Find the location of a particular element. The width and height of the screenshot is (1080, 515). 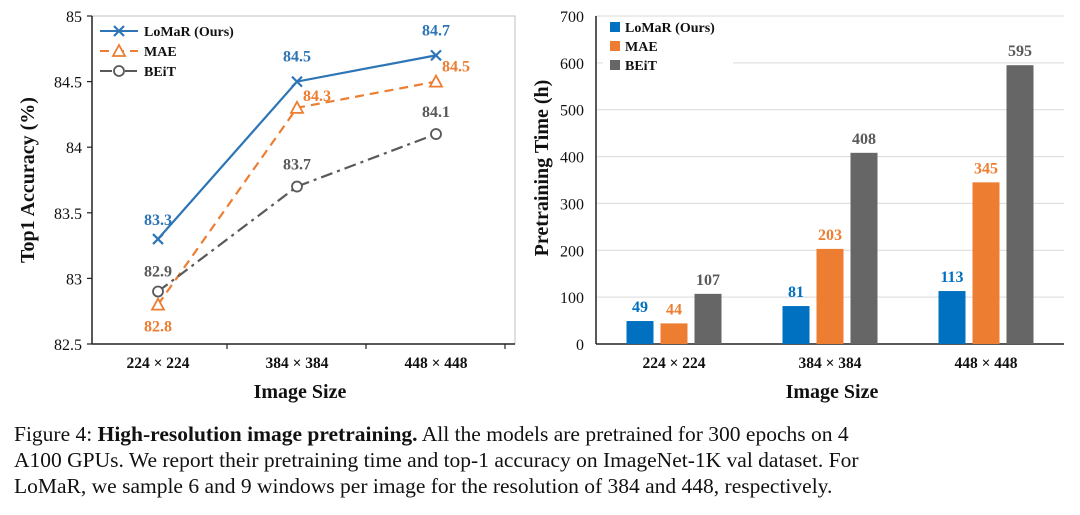

line-y-tick-label: 83.5 is located at coordinates (68, 214).